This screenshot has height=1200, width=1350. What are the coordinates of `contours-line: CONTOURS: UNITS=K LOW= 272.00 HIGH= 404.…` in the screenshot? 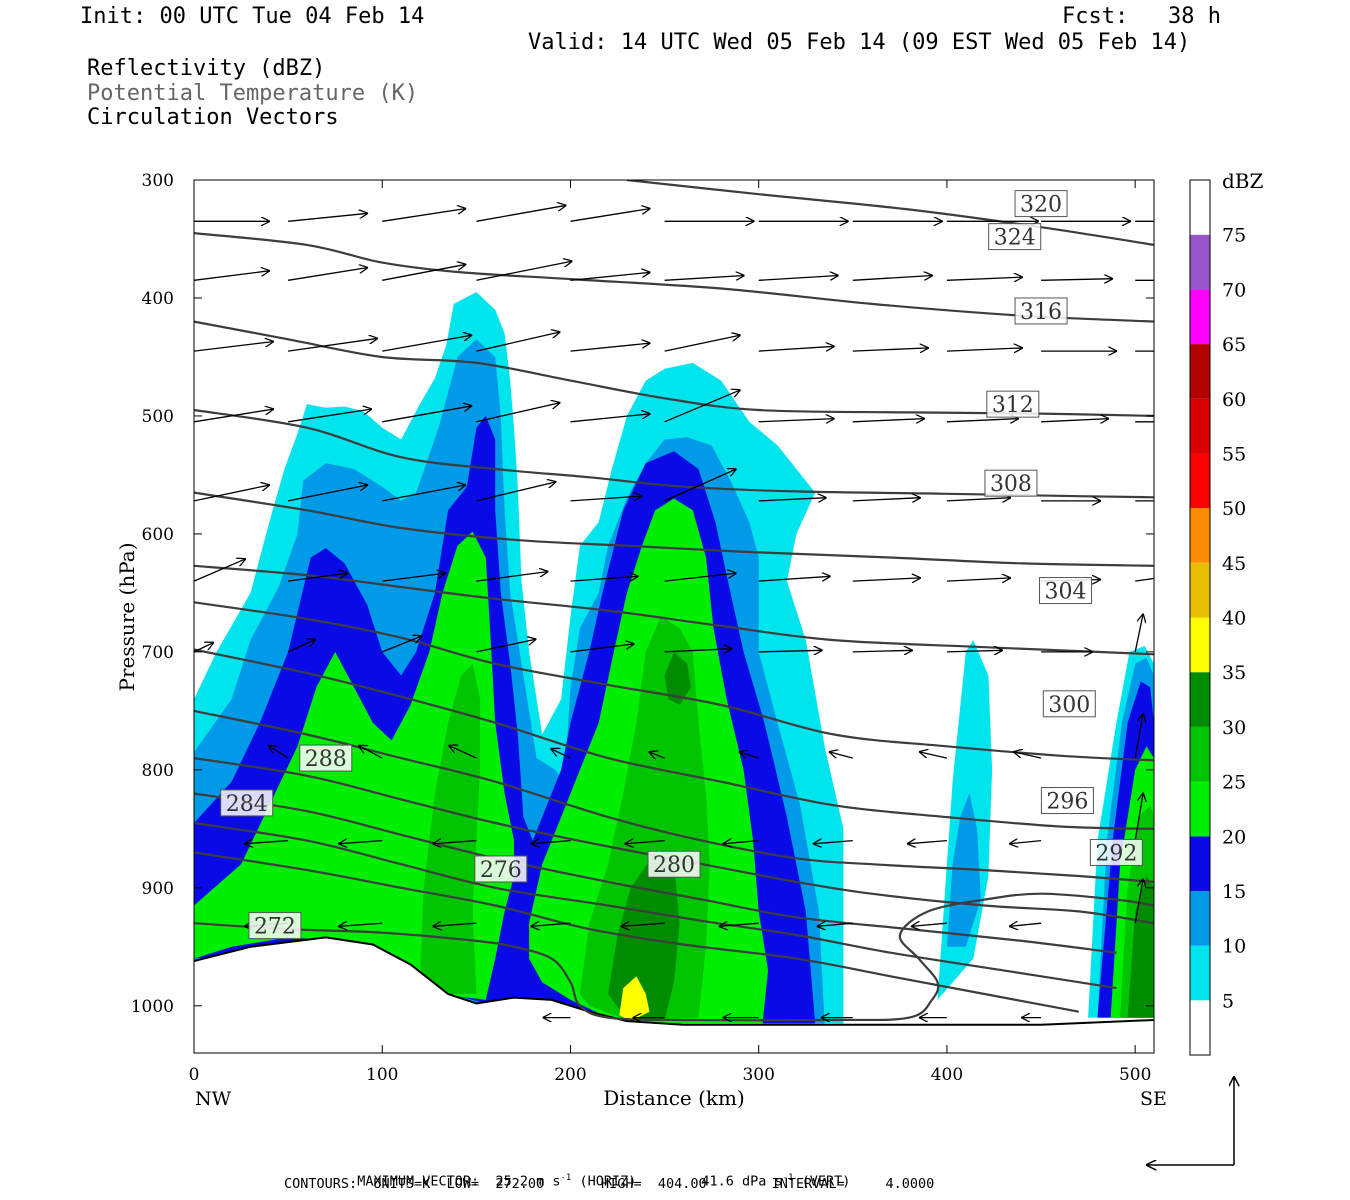 It's located at (609, 1184).